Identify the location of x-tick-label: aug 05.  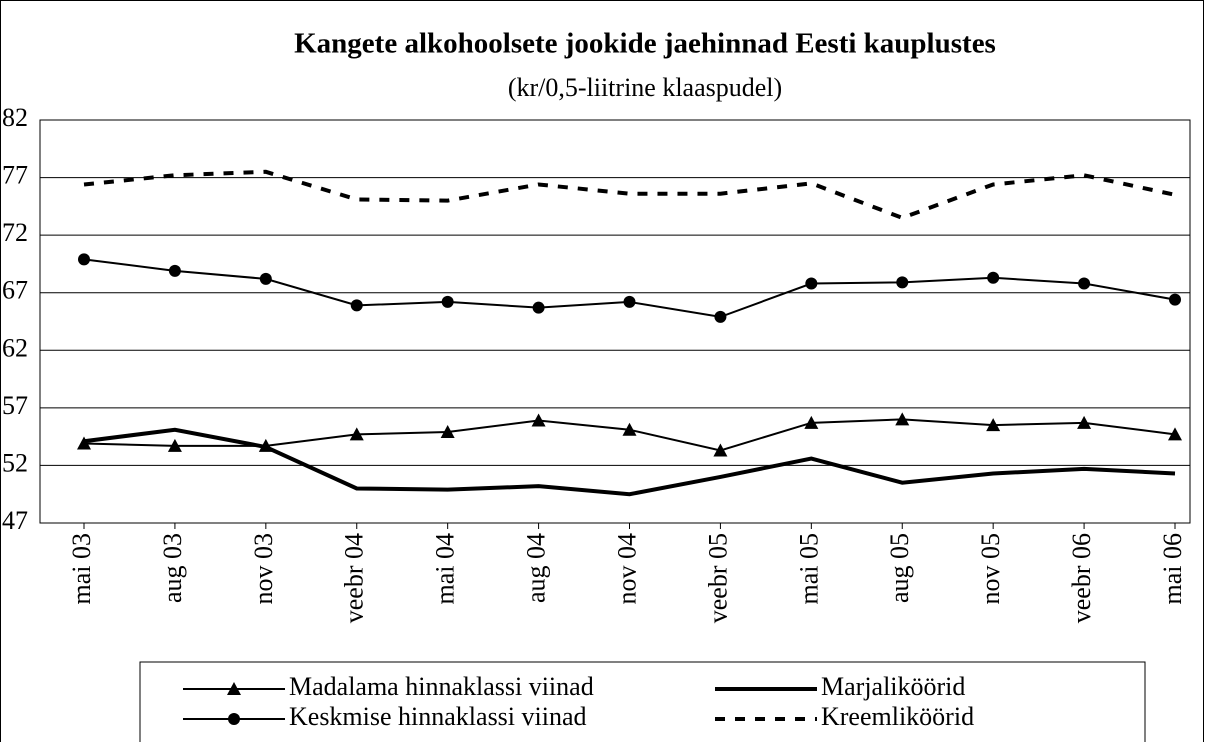
(899, 568).